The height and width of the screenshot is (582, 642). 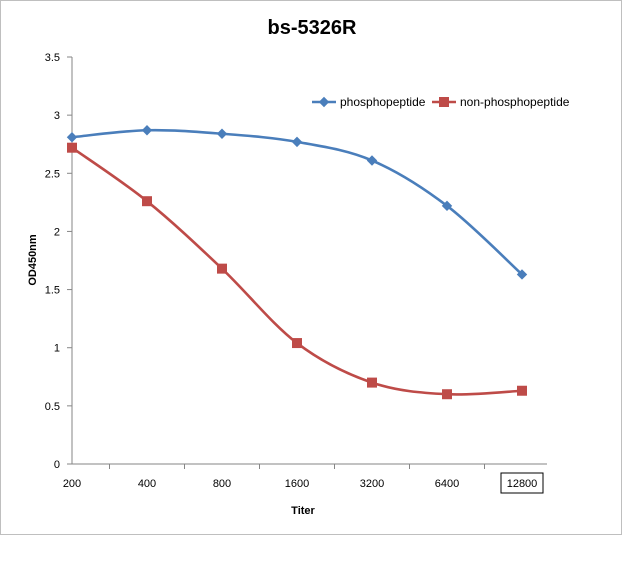 I want to click on x-tick-label-box, so click(x=522, y=483).